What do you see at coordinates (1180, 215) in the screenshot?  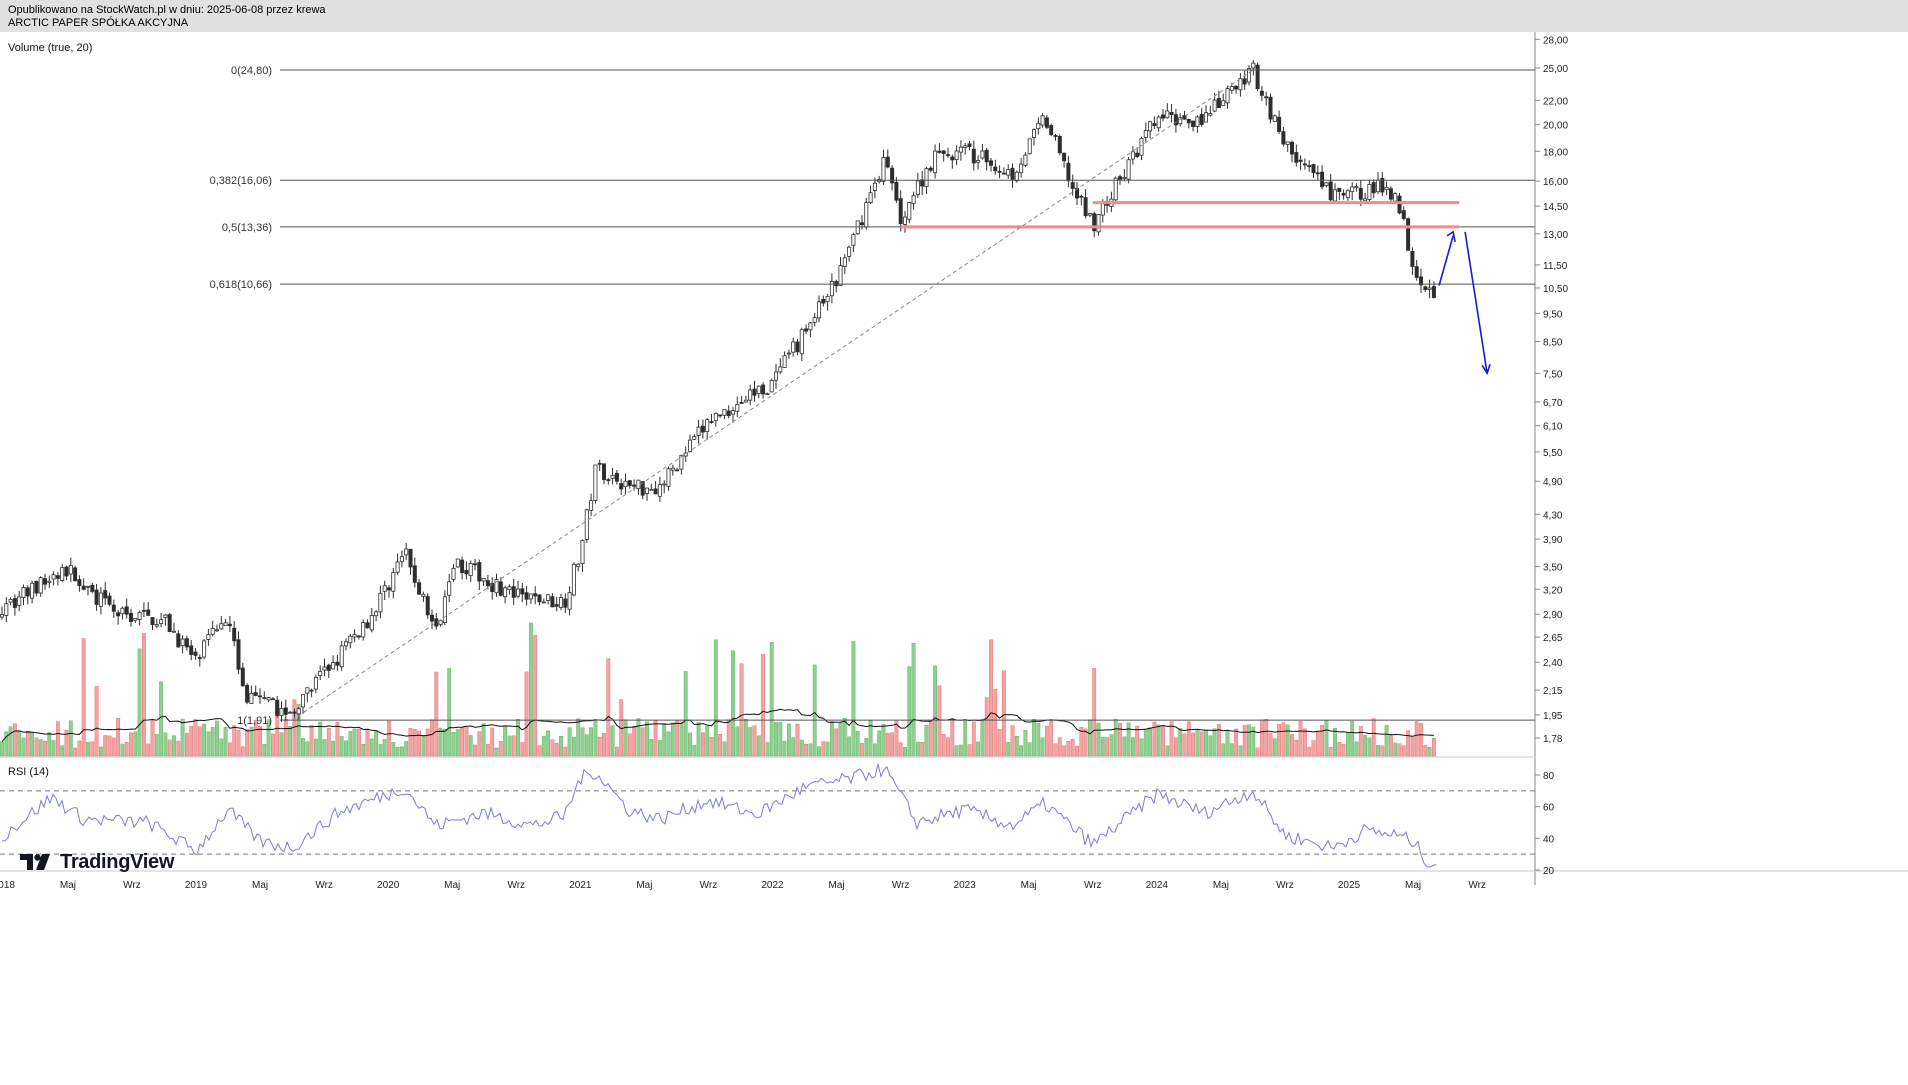 I see `support-zones` at bounding box center [1180, 215].